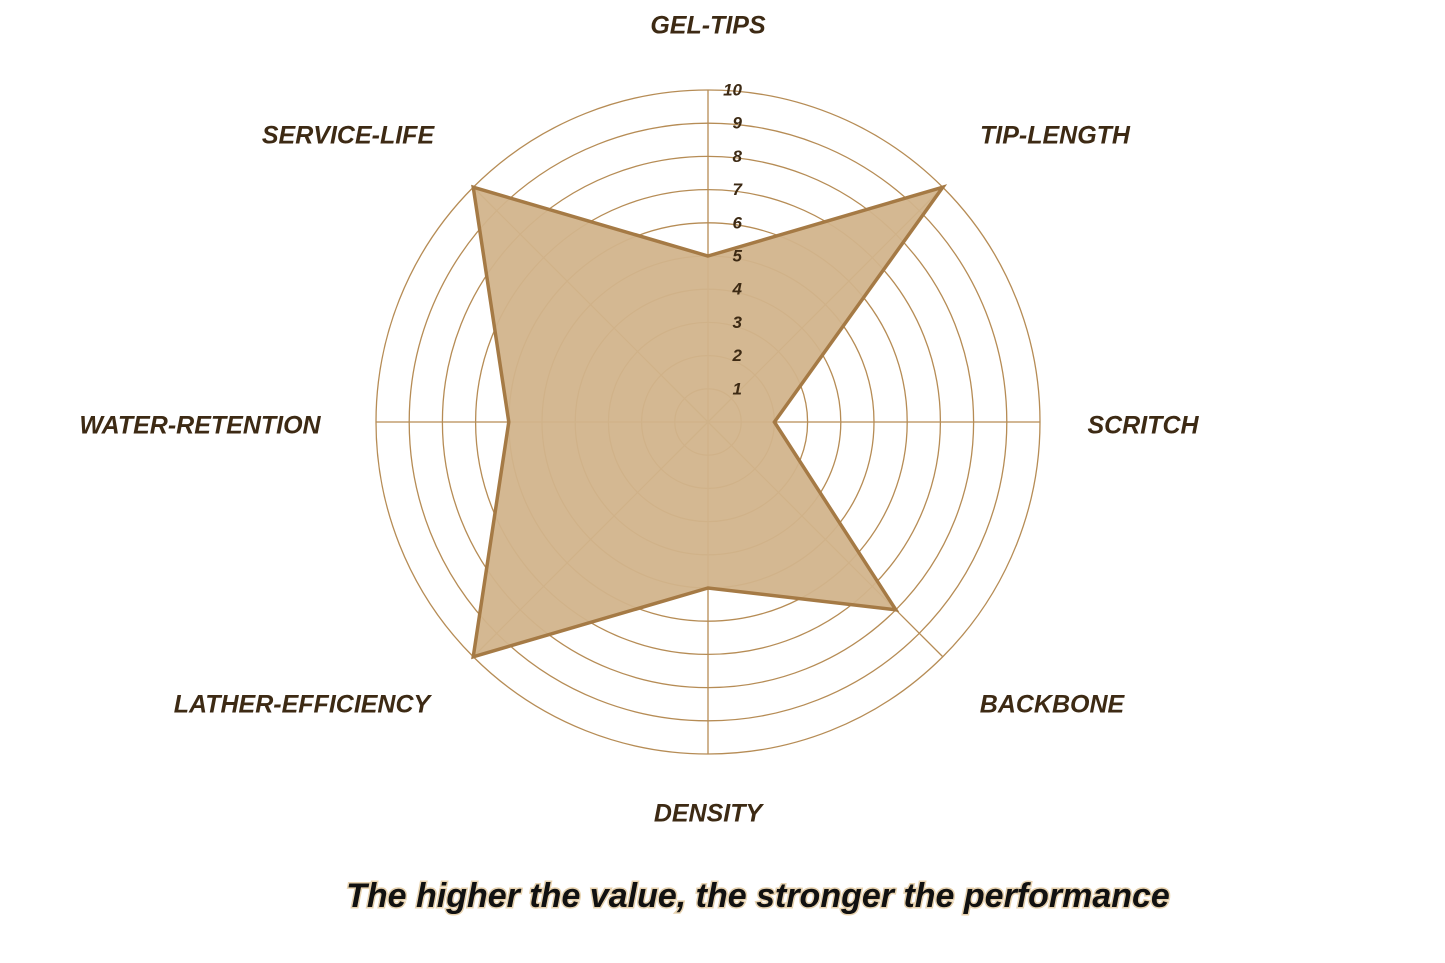  What do you see at coordinates (738, 123) in the screenshot?
I see `r-tick-label: 9` at bounding box center [738, 123].